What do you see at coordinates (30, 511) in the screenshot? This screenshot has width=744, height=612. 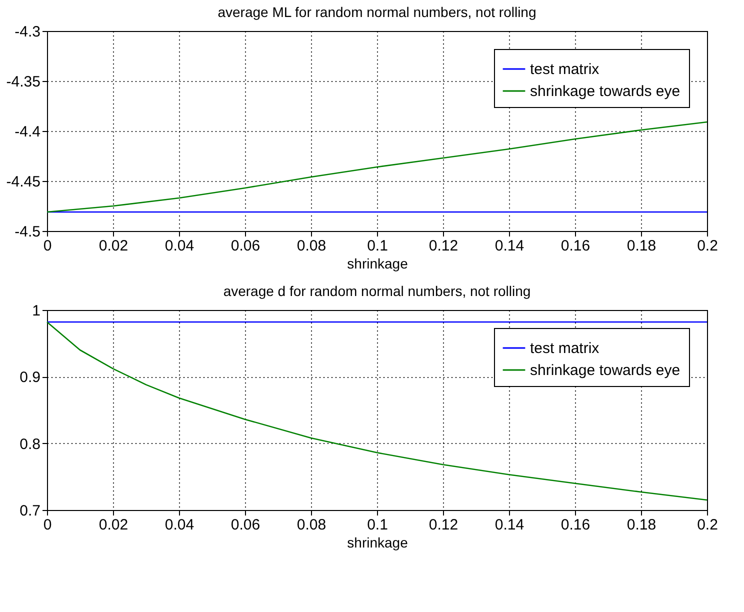 I see `y-tick-label: 0.7` at bounding box center [30, 511].